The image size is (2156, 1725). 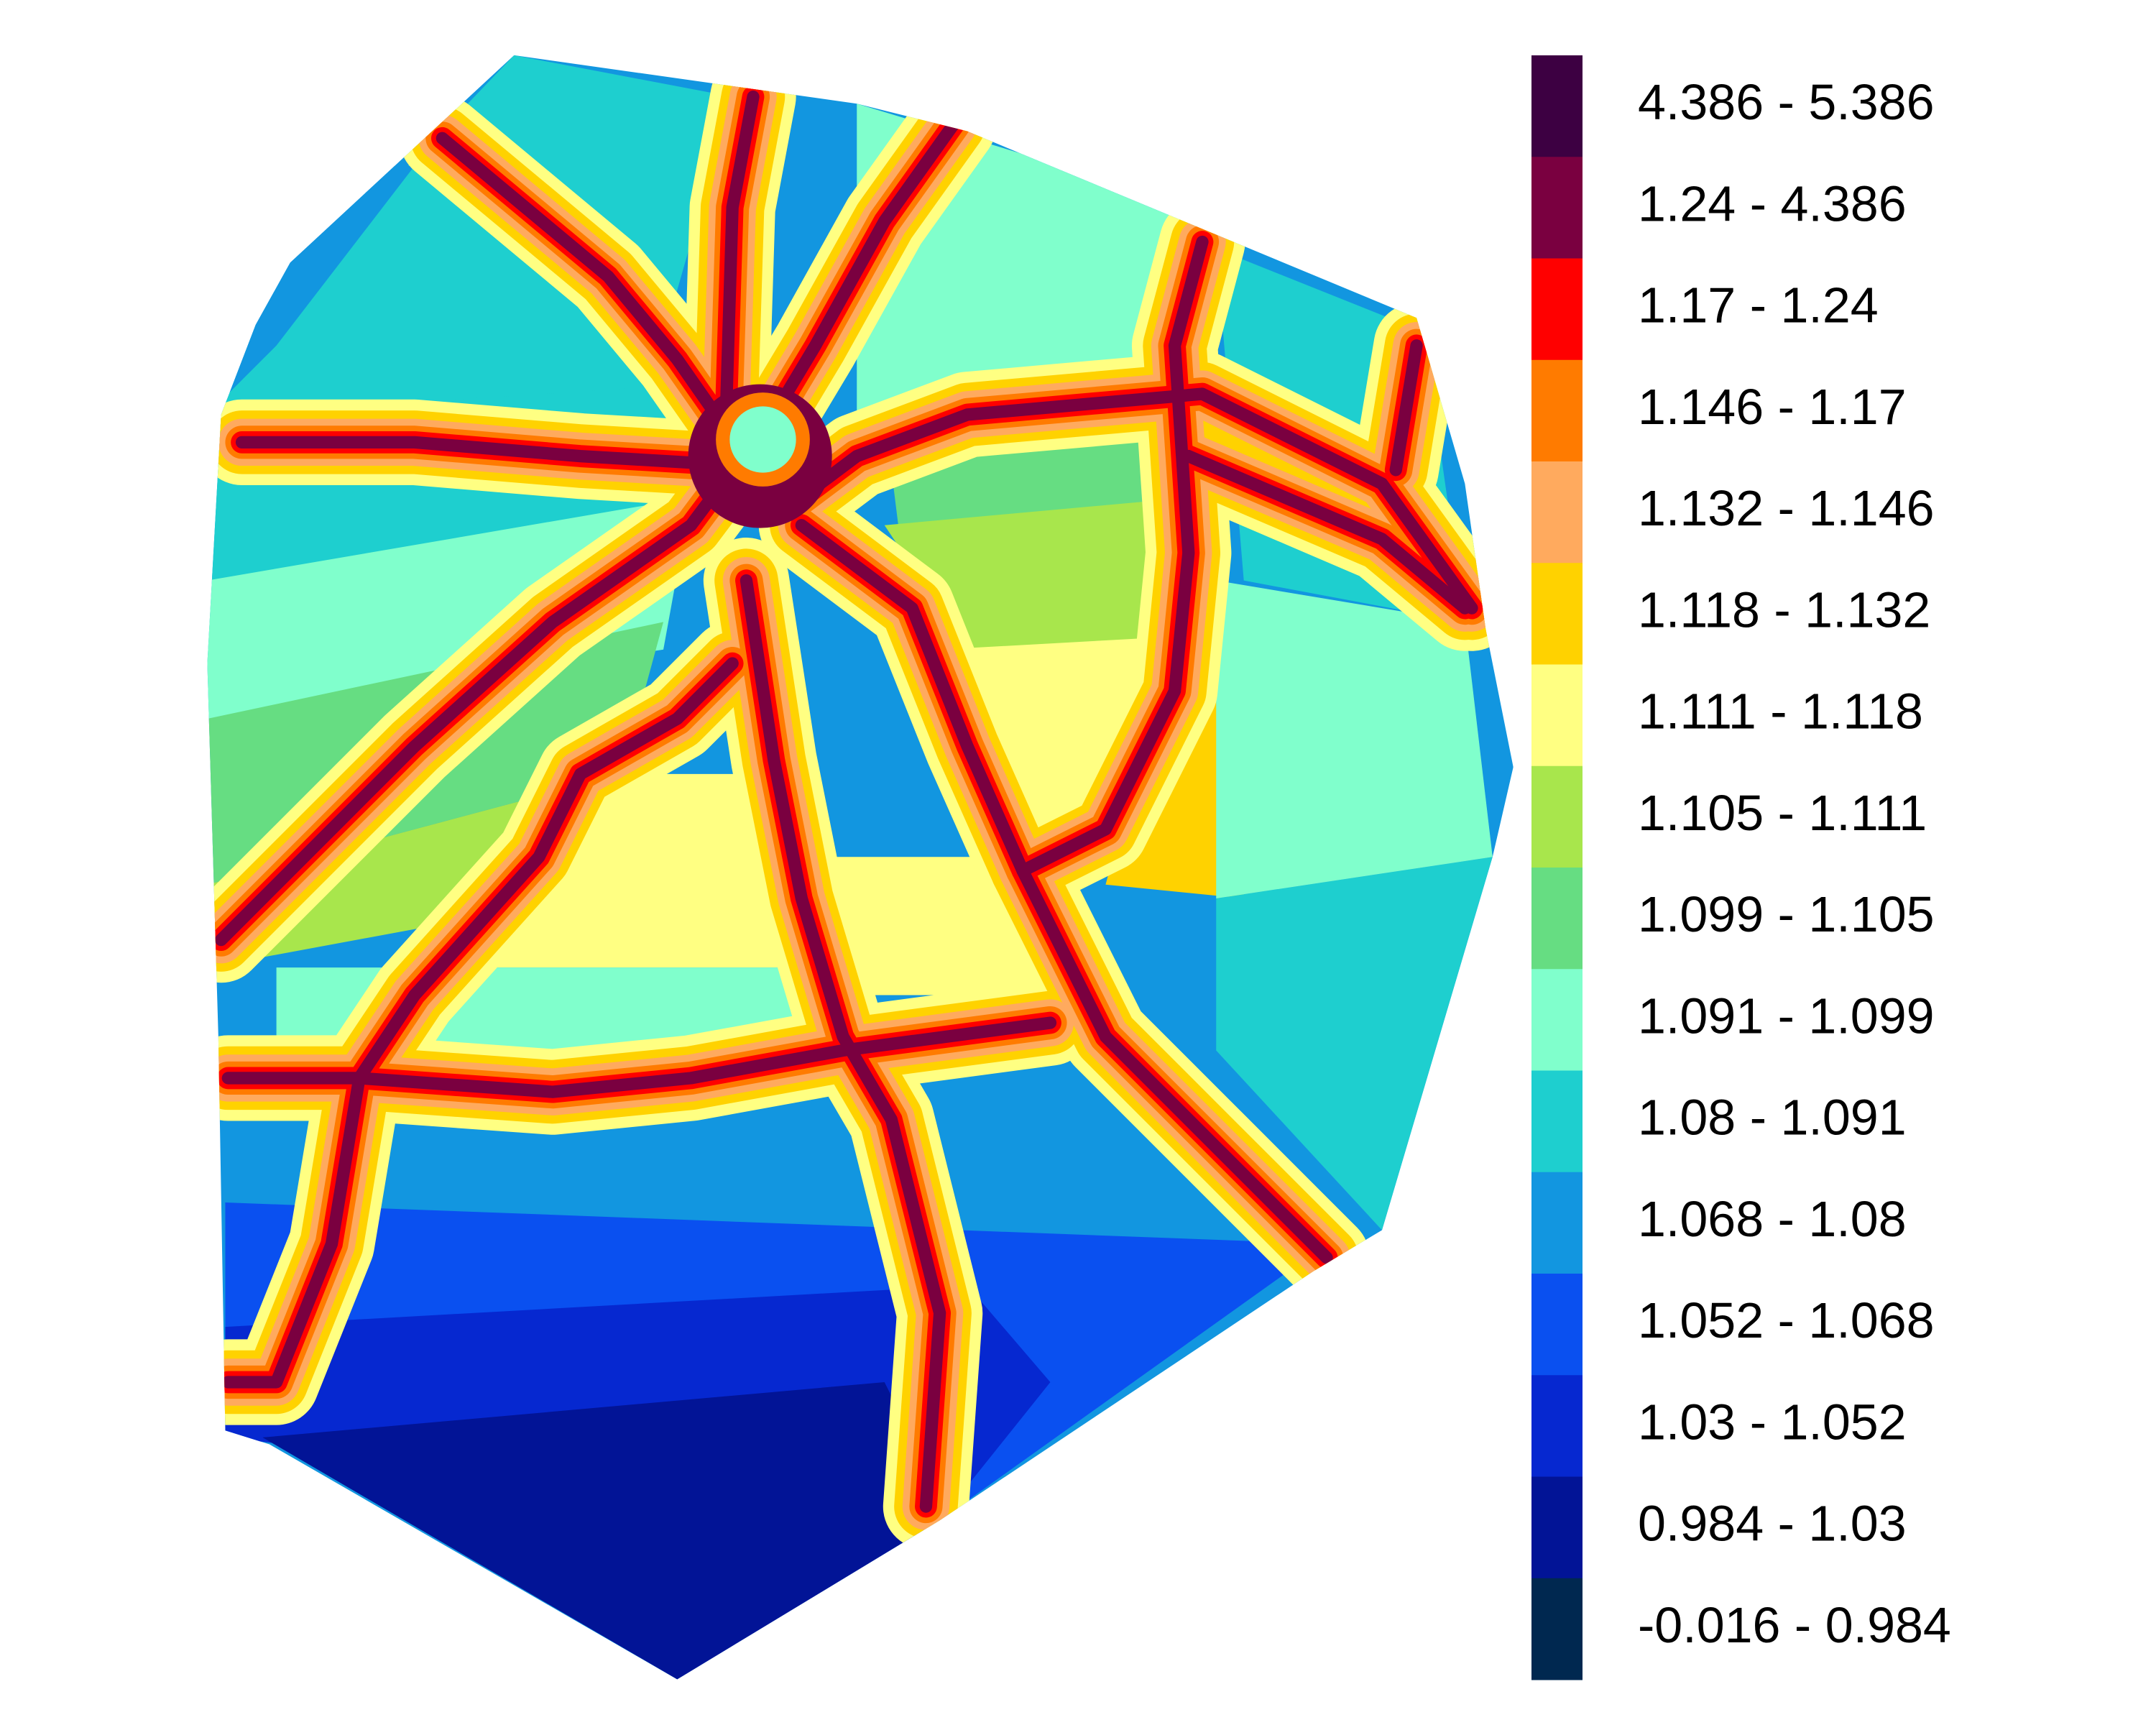 What do you see at coordinates (1780, 712) in the screenshot?
I see `legend-label: 1.111 - 1.118` at bounding box center [1780, 712].